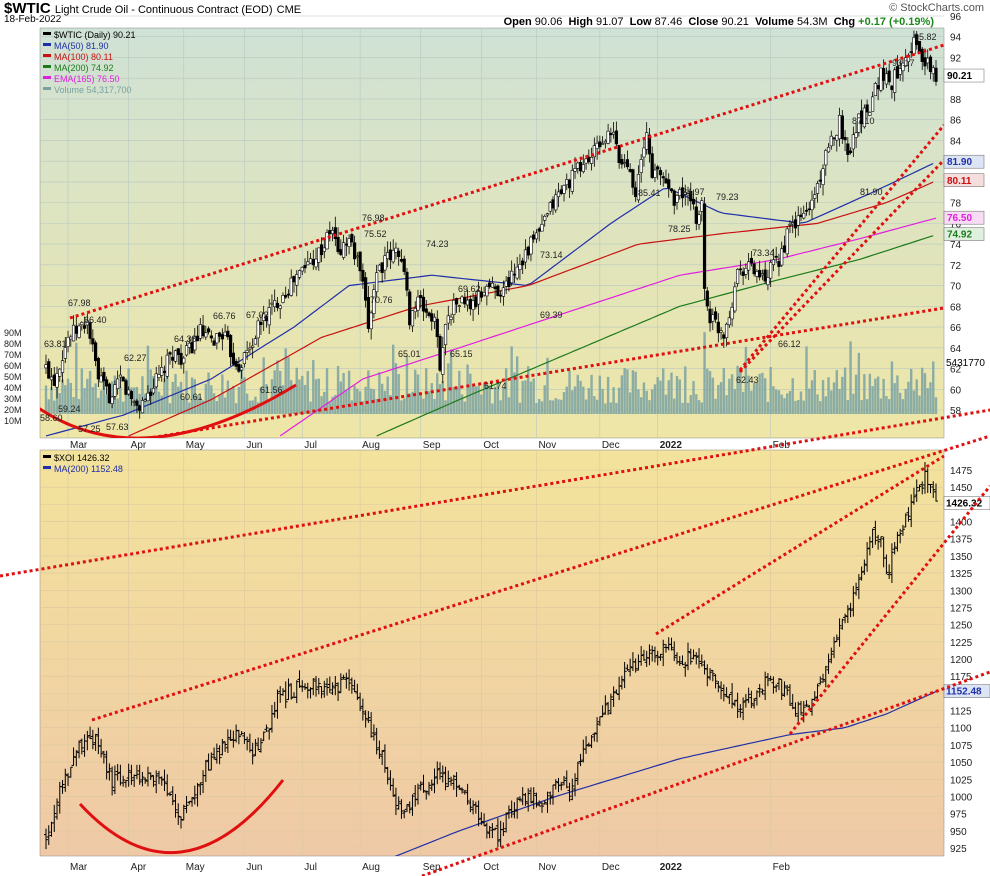 This screenshot has height=876, width=990. Describe the element at coordinates (961, 471) in the screenshot. I see `y-tick-label: 1475` at that location.